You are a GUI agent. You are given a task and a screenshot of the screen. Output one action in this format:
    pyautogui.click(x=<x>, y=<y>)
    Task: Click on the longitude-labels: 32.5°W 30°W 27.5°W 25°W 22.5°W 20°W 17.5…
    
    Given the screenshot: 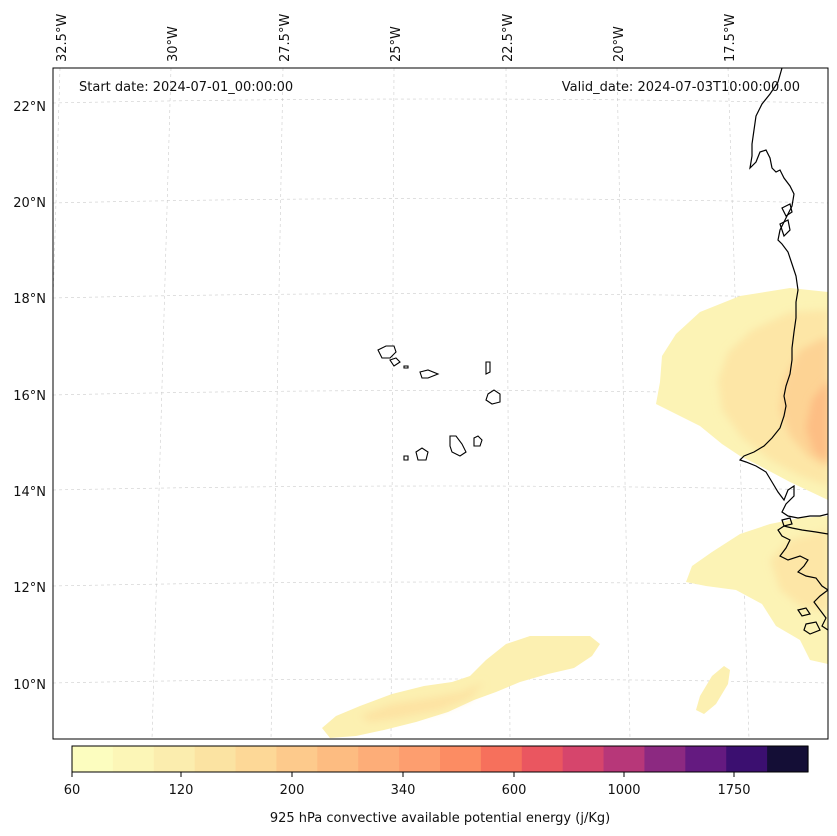 What is the action you would take?
    pyautogui.click(x=396, y=38)
    